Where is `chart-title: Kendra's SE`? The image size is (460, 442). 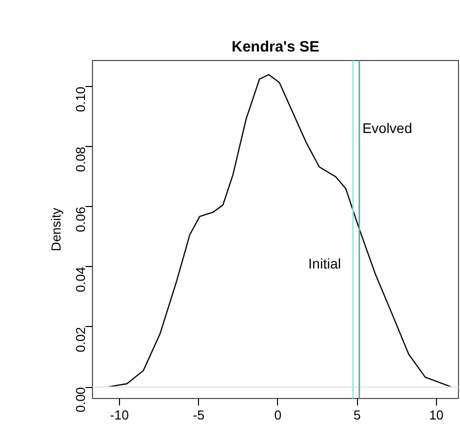 chart-title: Kendra's SE is located at coordinates (276, 47).